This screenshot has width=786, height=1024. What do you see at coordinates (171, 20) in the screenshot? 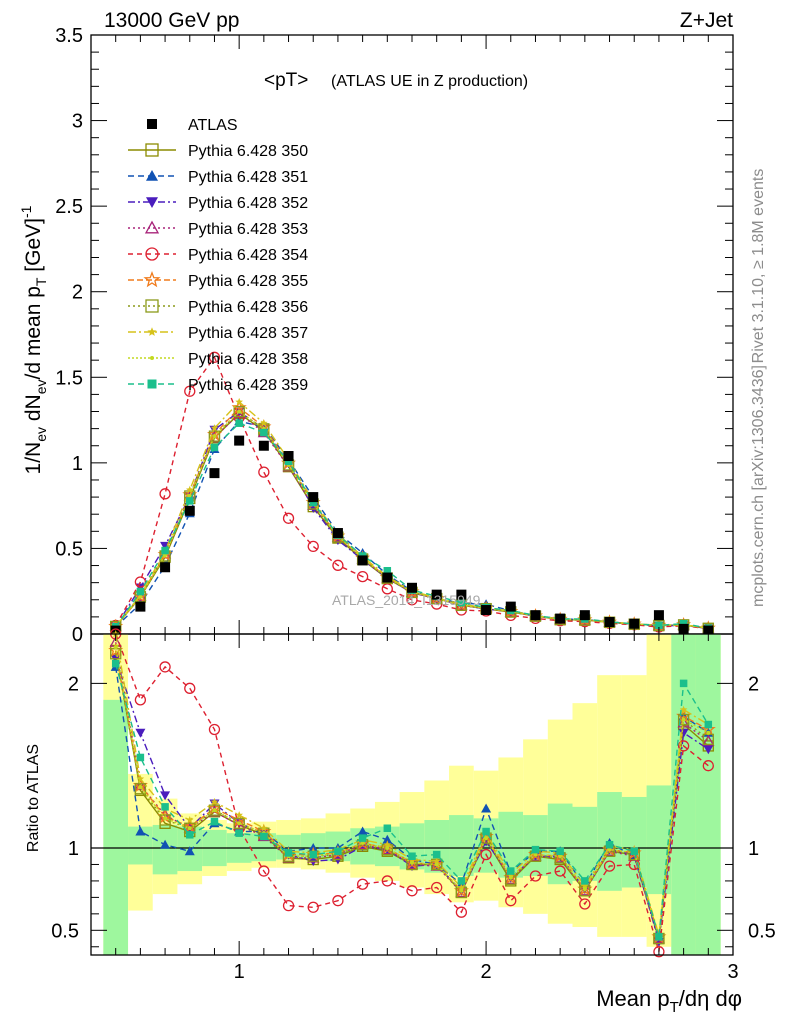
I see `energy-label: 13000 GeV pp` at bounding box center [171, 20].